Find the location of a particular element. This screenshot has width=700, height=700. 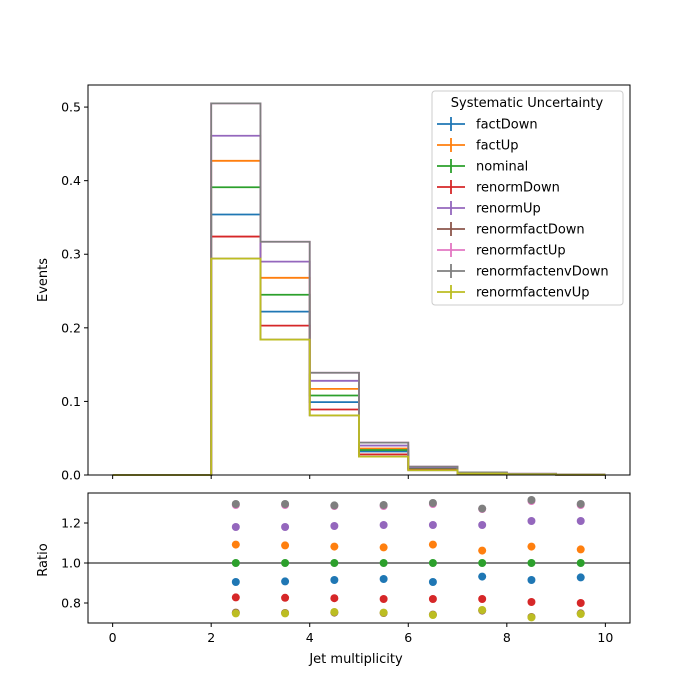

top-y-tick-label: 0.4 is located at coordinates (71, 180).